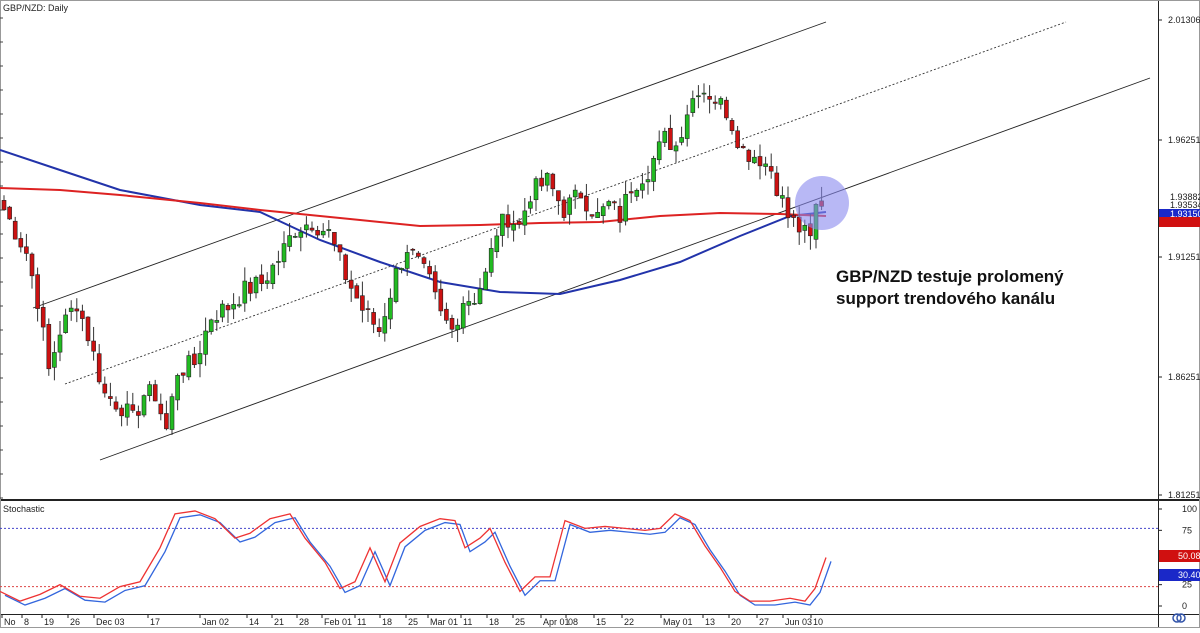 The width and height of the screenshot is (1200, 633). Describe the element at coordinates (822, 203) in the screenshot. I see `highlight-circle` at that location.